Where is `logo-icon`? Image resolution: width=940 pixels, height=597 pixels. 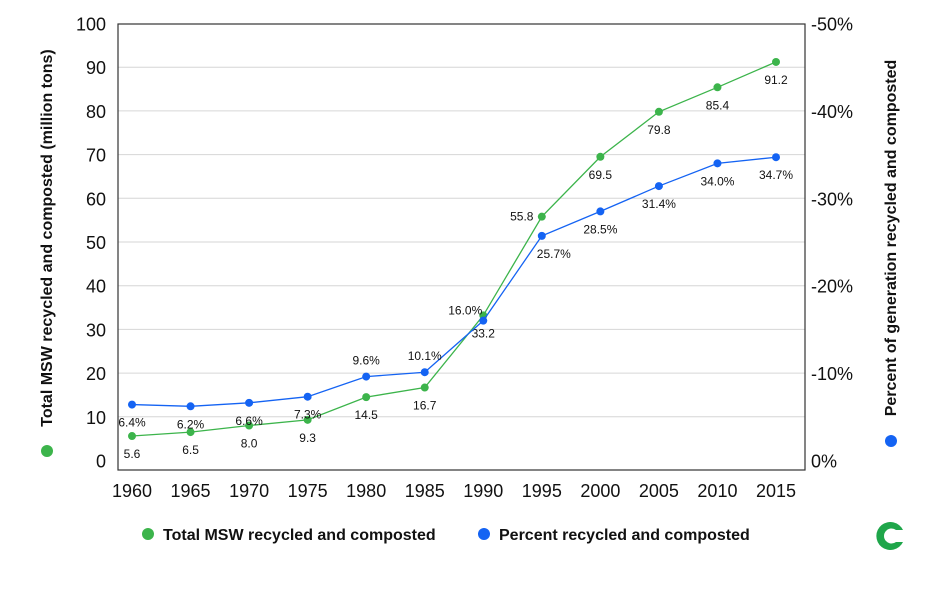
logo-icon is located at coordinates (889, 536).